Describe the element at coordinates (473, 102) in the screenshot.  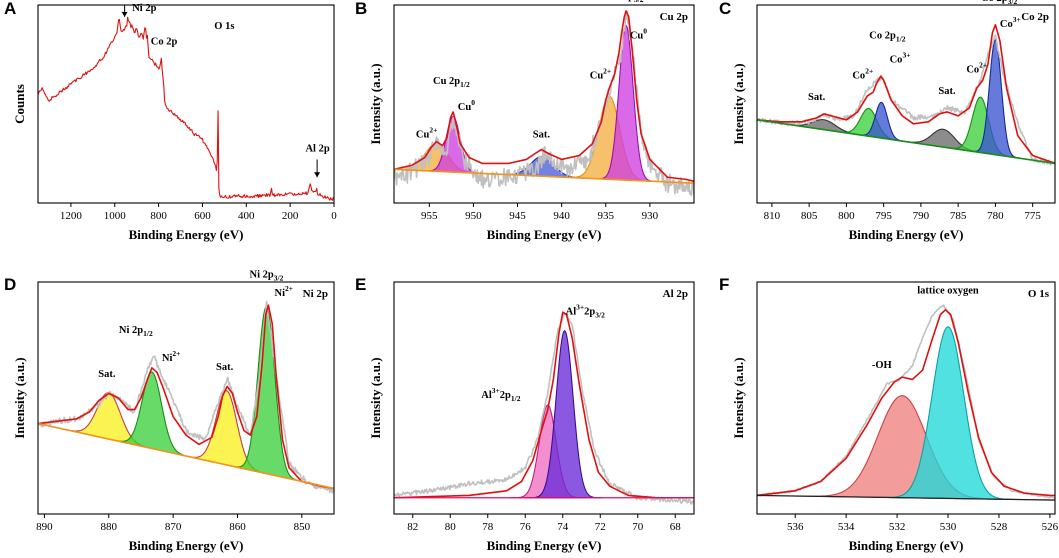
I see `annotation-superscript: 0` at that location.